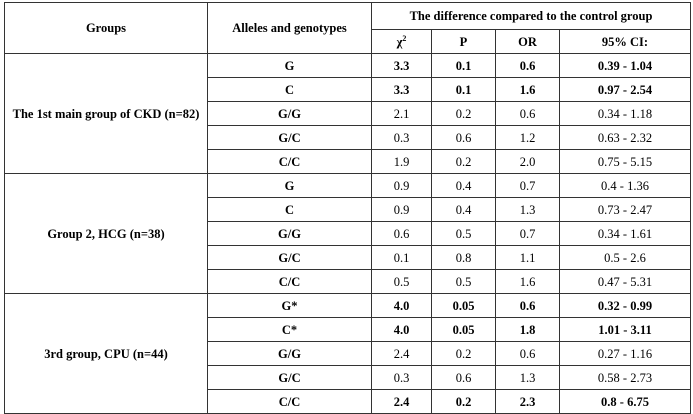 The height and width of the screenshot is (414, 693). I want to click on confidence-interval-cell: 0.27 - 1.16, so click(625, 353).